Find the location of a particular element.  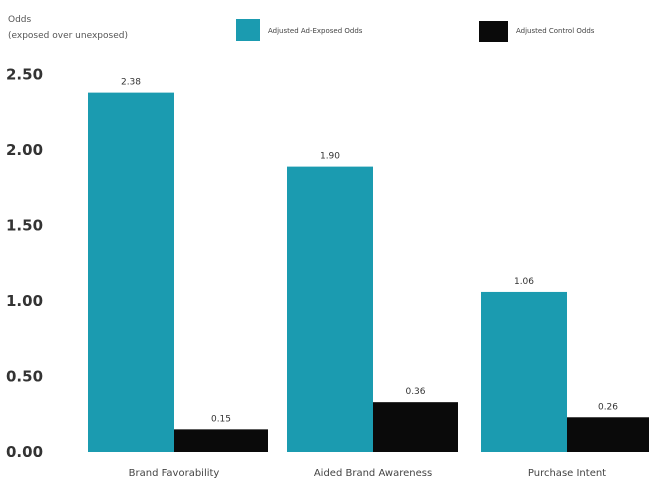

legend-label-ad-exposed: Adjusted Ad-Exposed Odds is located at coordinates (315, 31).